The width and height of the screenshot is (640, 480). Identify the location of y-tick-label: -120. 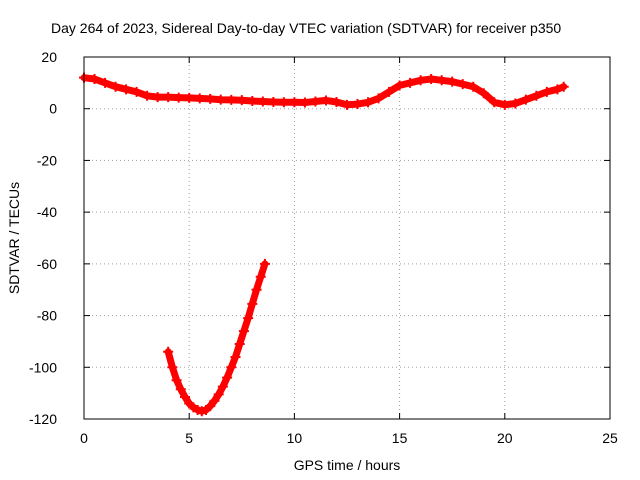
(43, 419).